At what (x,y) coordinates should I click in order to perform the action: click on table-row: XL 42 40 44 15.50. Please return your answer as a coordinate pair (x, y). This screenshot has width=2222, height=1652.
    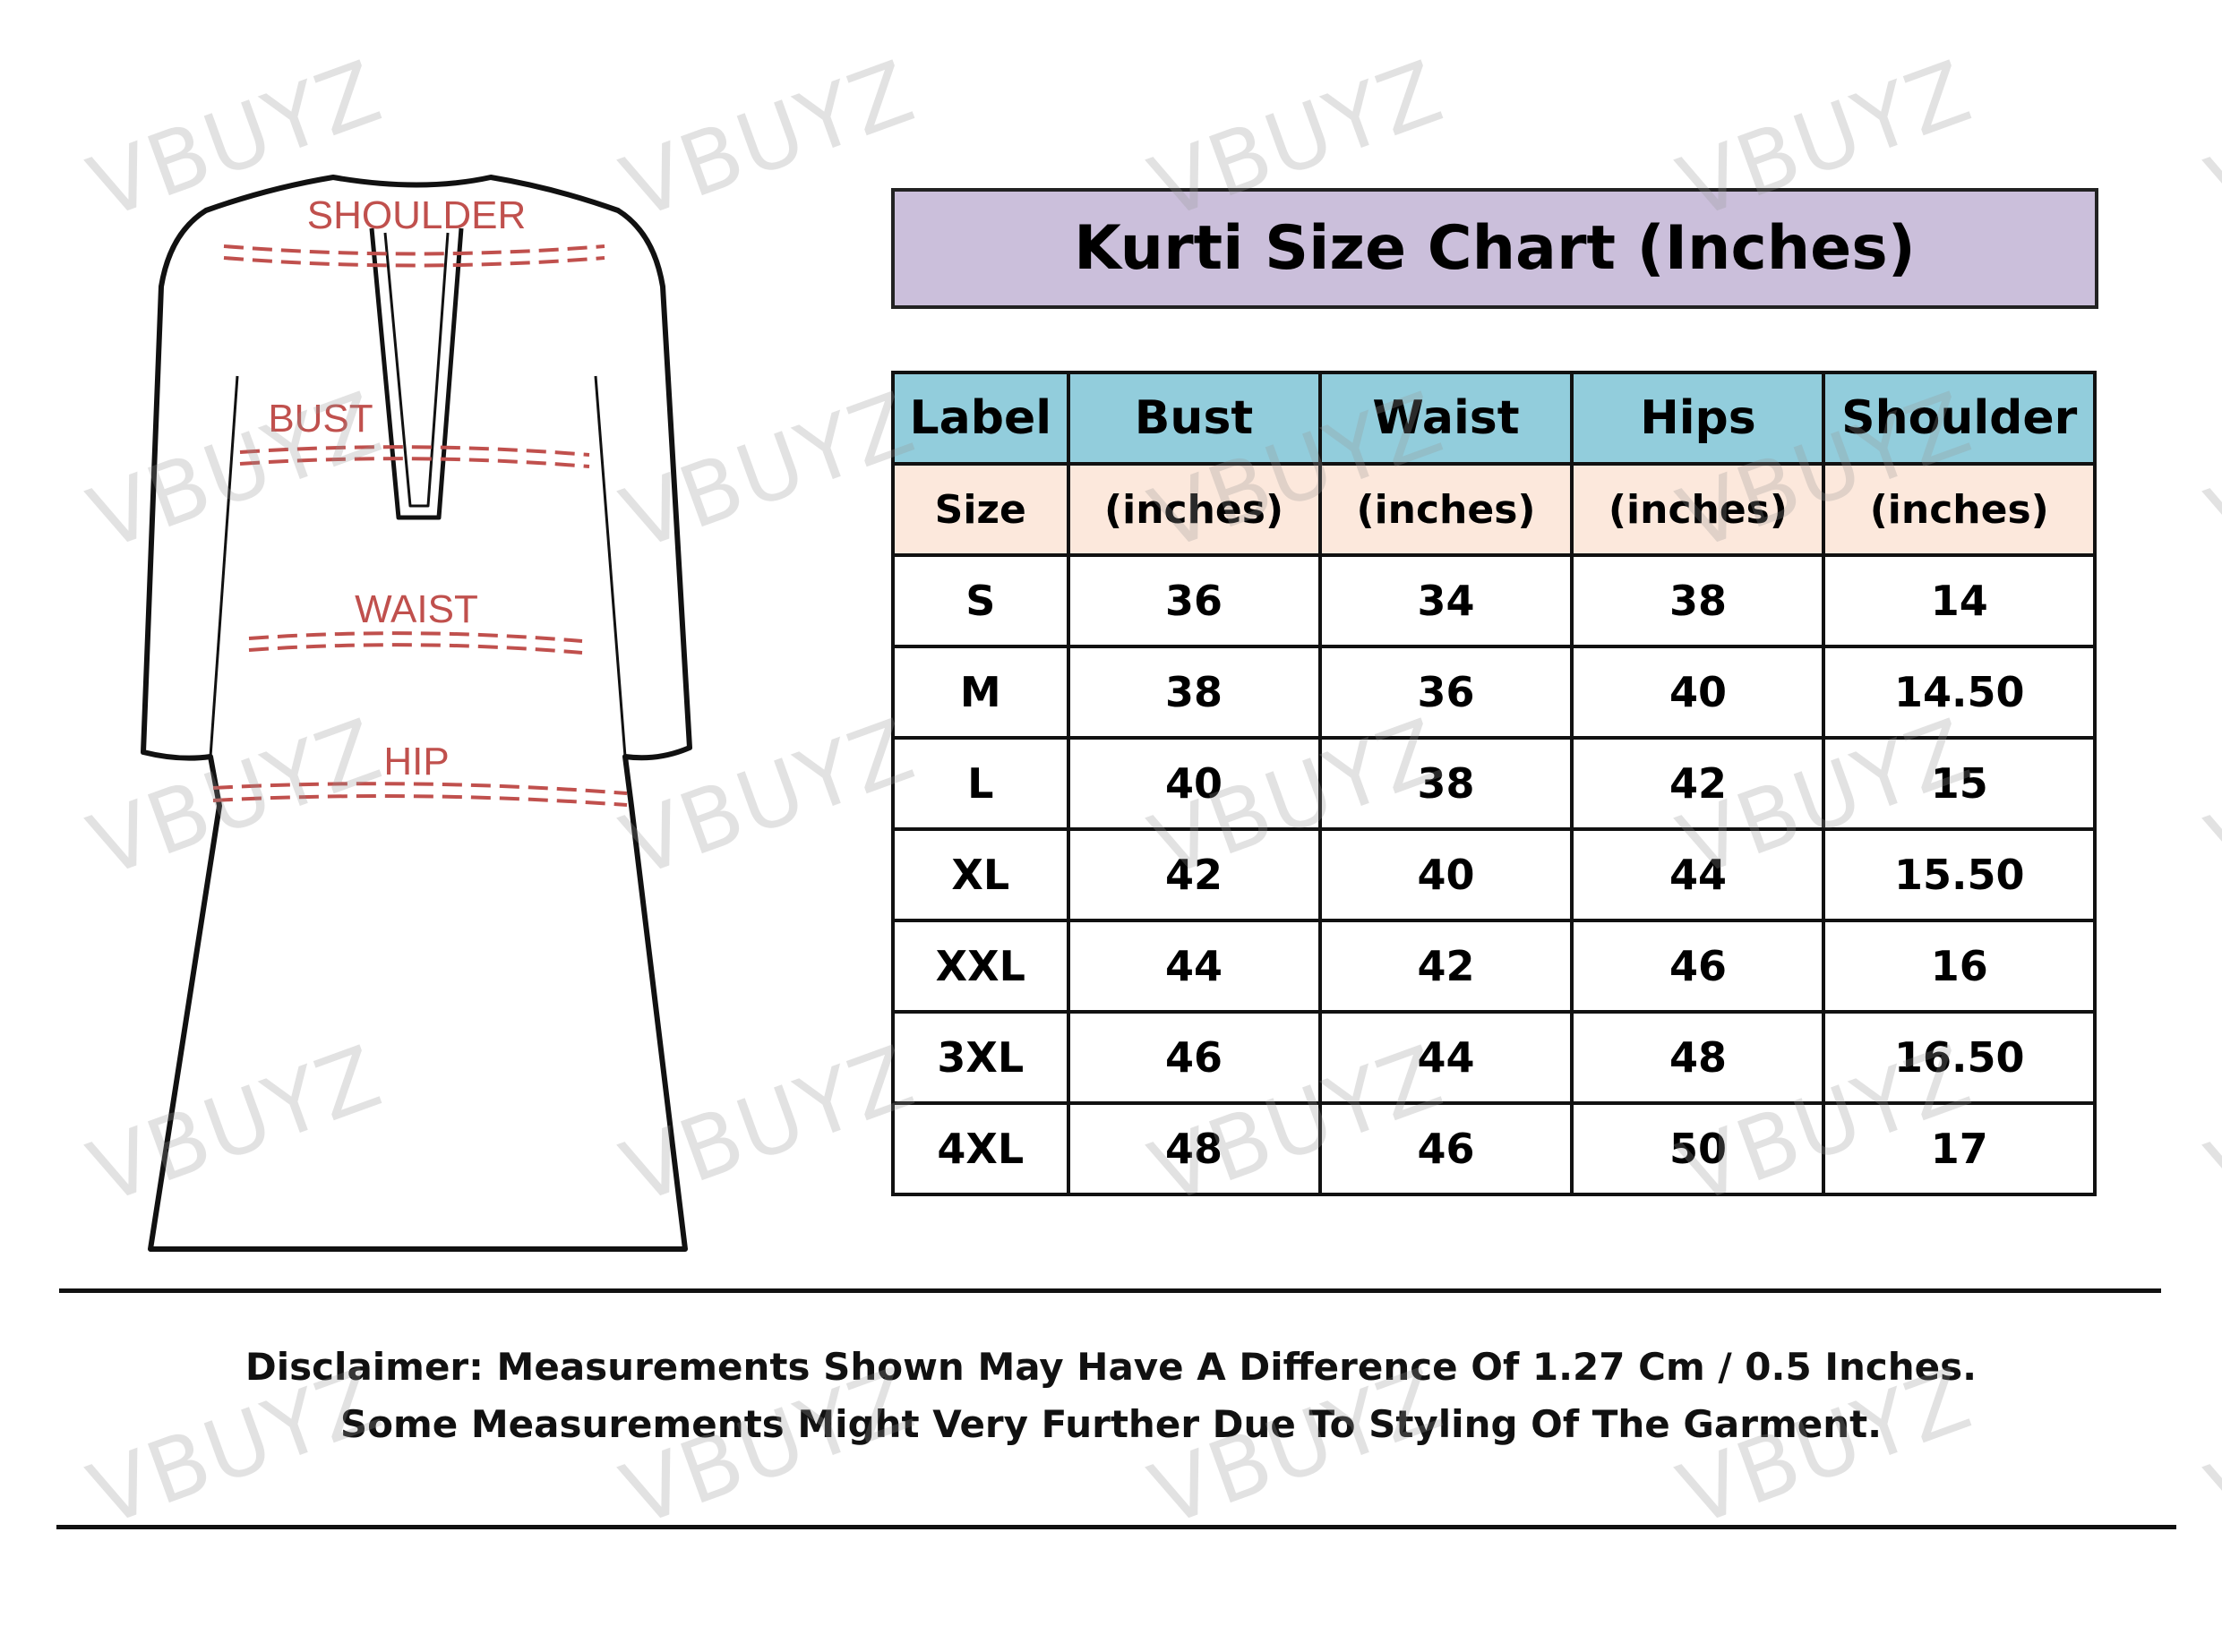
    Looking at the image, I should click on (1494, 874).